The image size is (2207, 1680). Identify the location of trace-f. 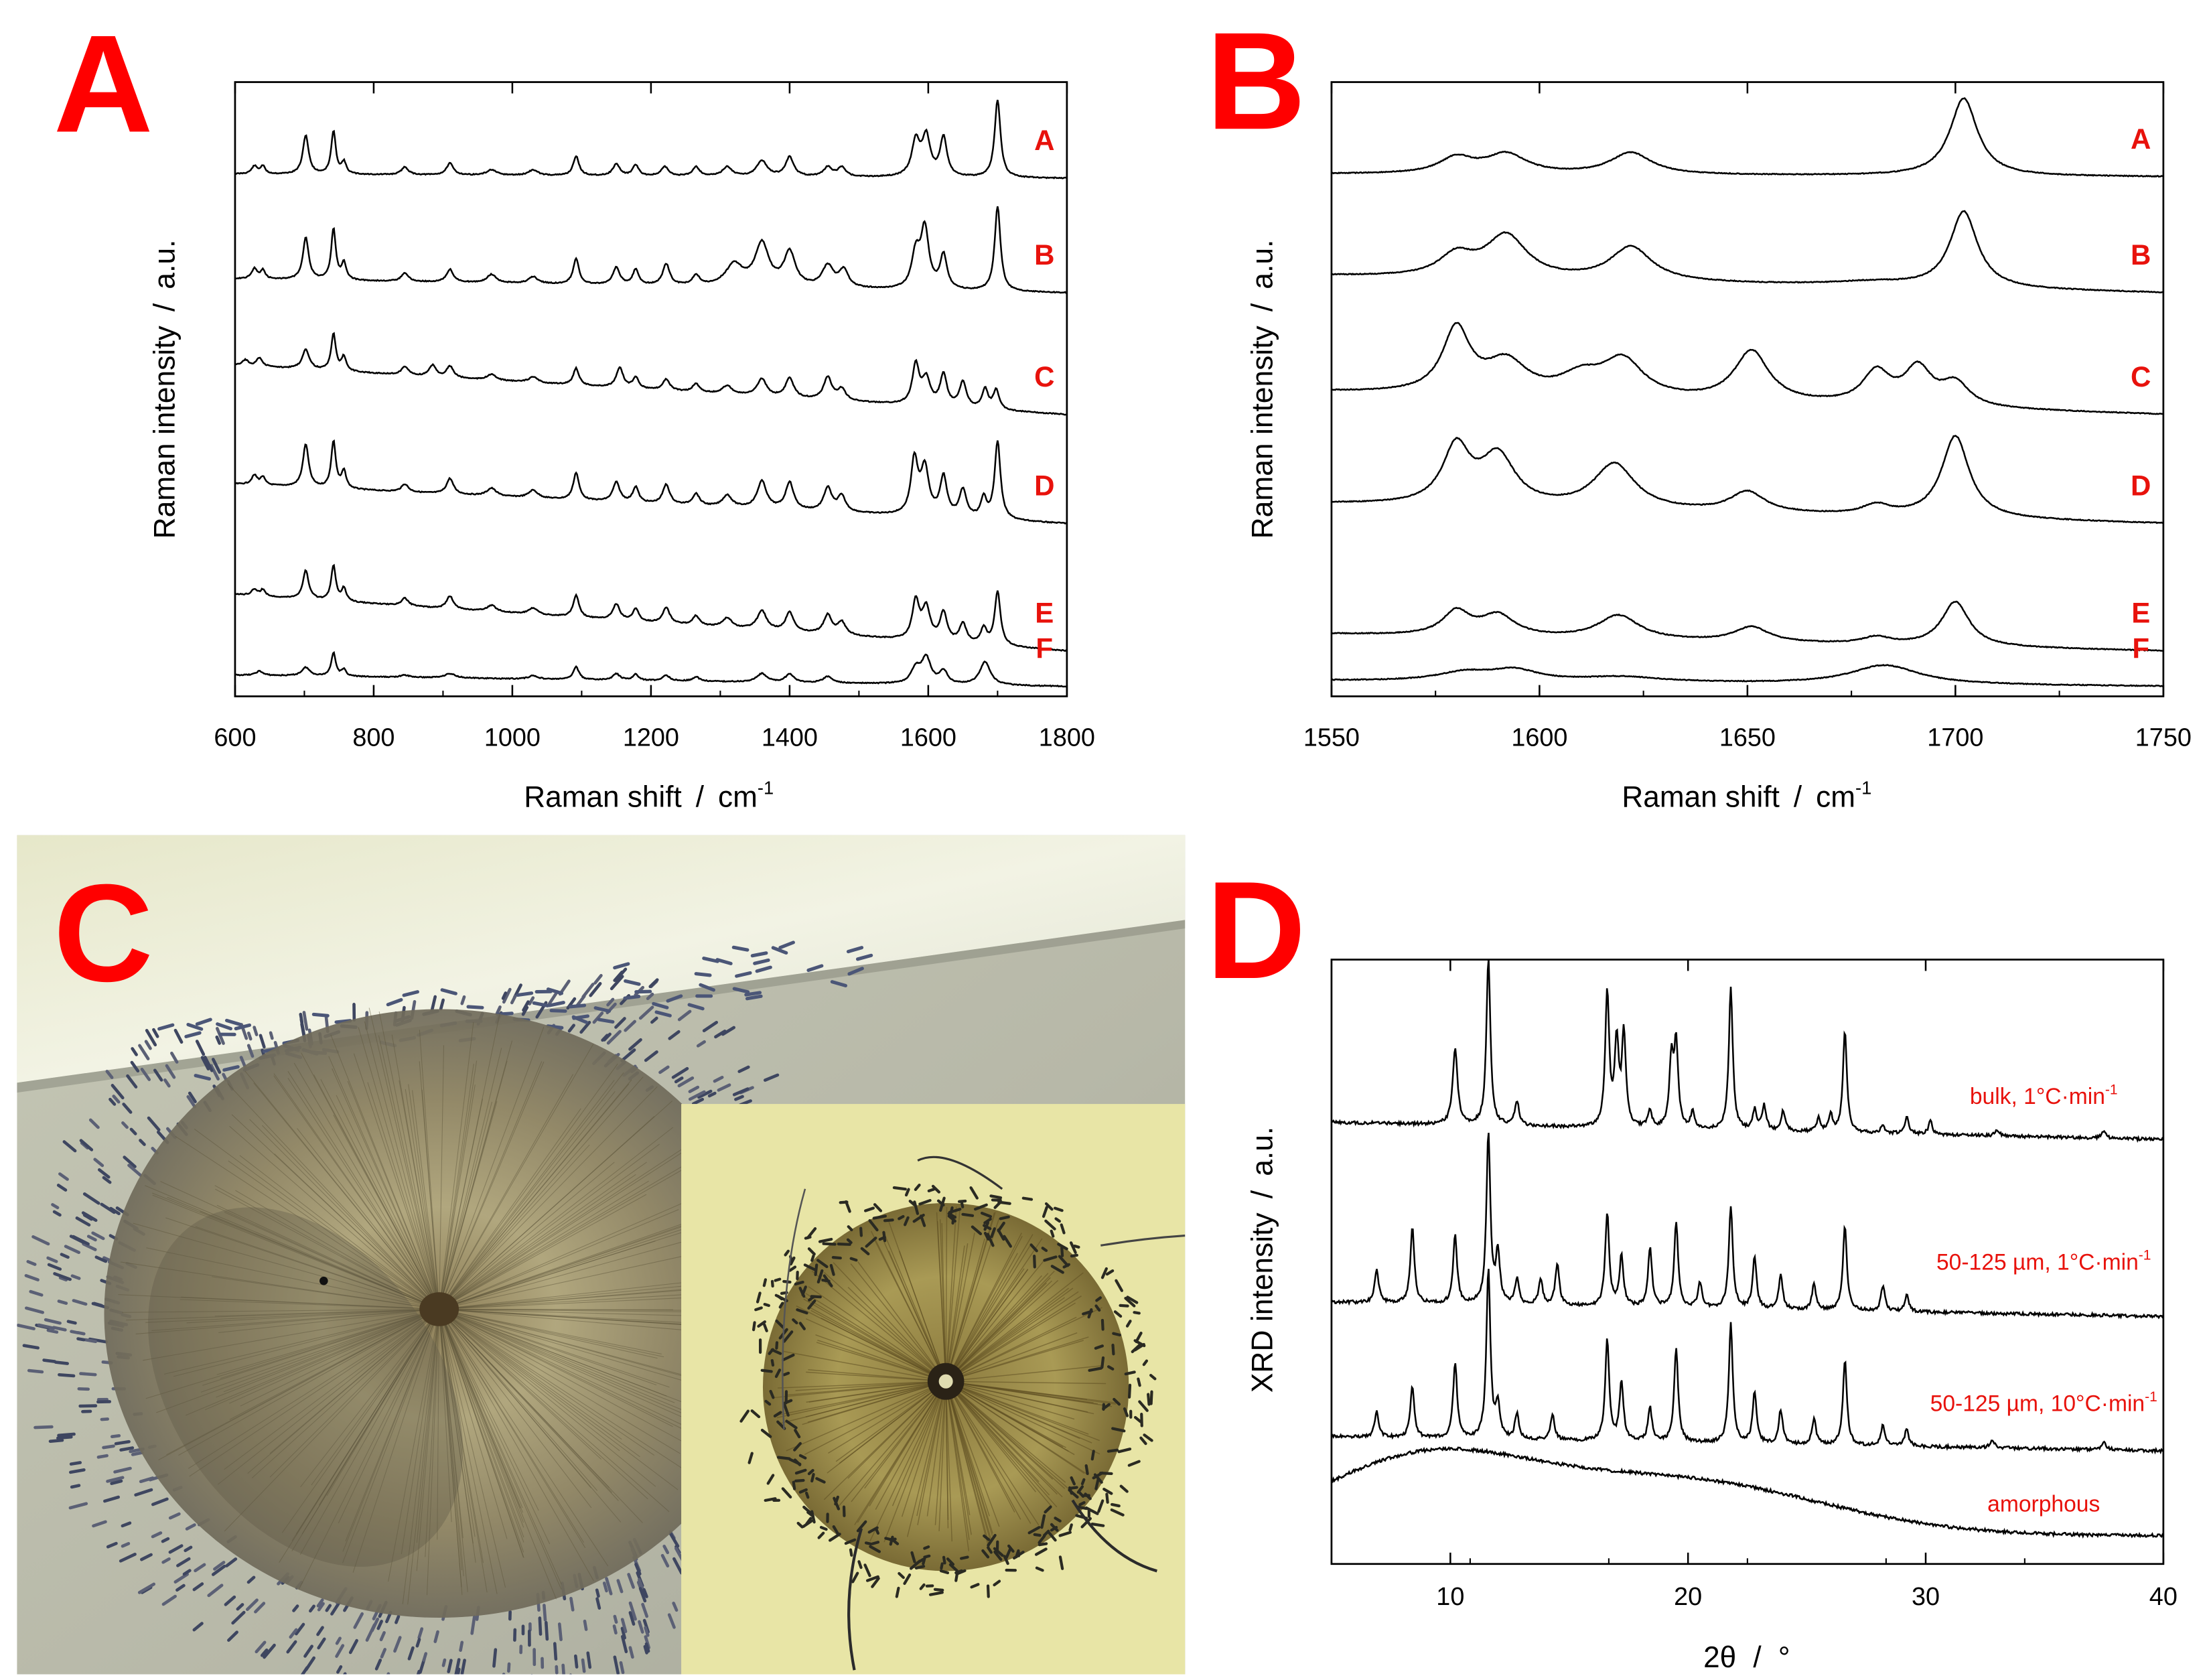
(1747, 676).